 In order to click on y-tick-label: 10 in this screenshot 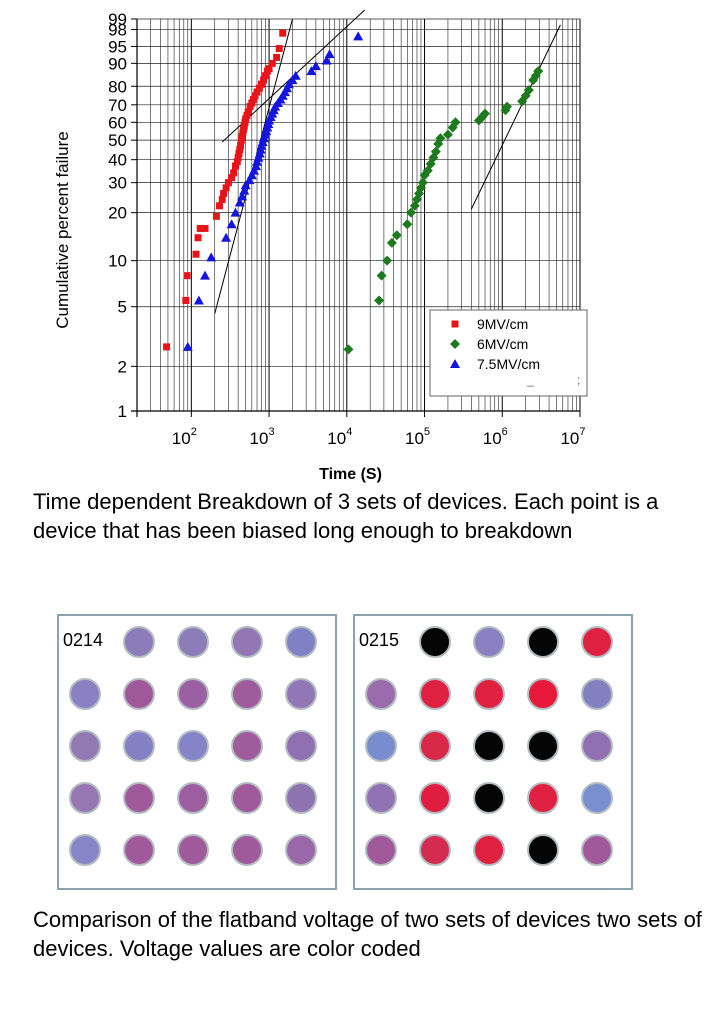, I will do `click(117, 261)`.